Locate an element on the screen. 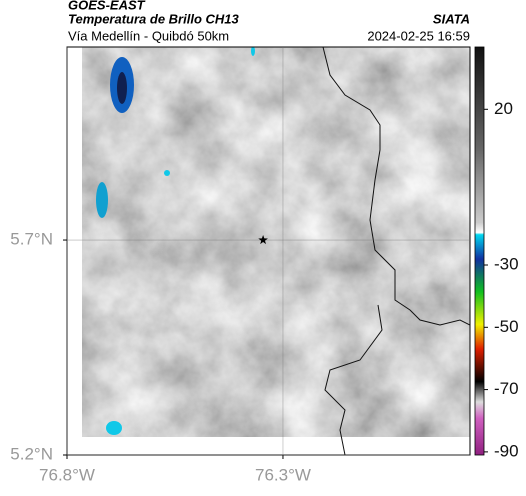  timestamp: 2024-02-25 16:59 is located at coordinates (418, 35).